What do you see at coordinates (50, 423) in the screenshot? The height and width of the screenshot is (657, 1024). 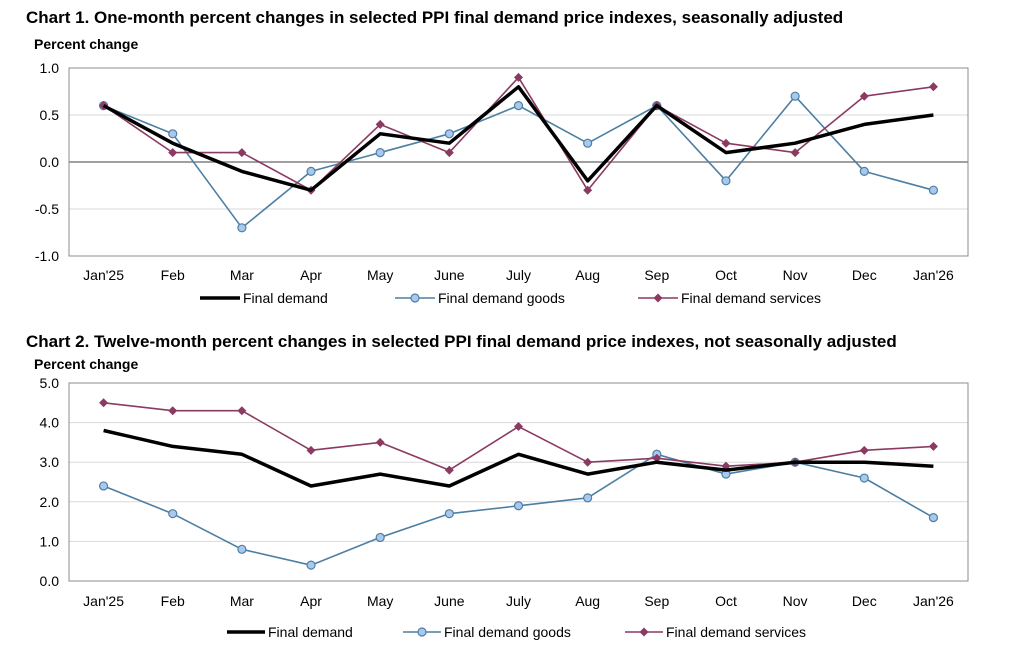 I see `y-tick-label: 4.0` at bounding box center [50, 423].